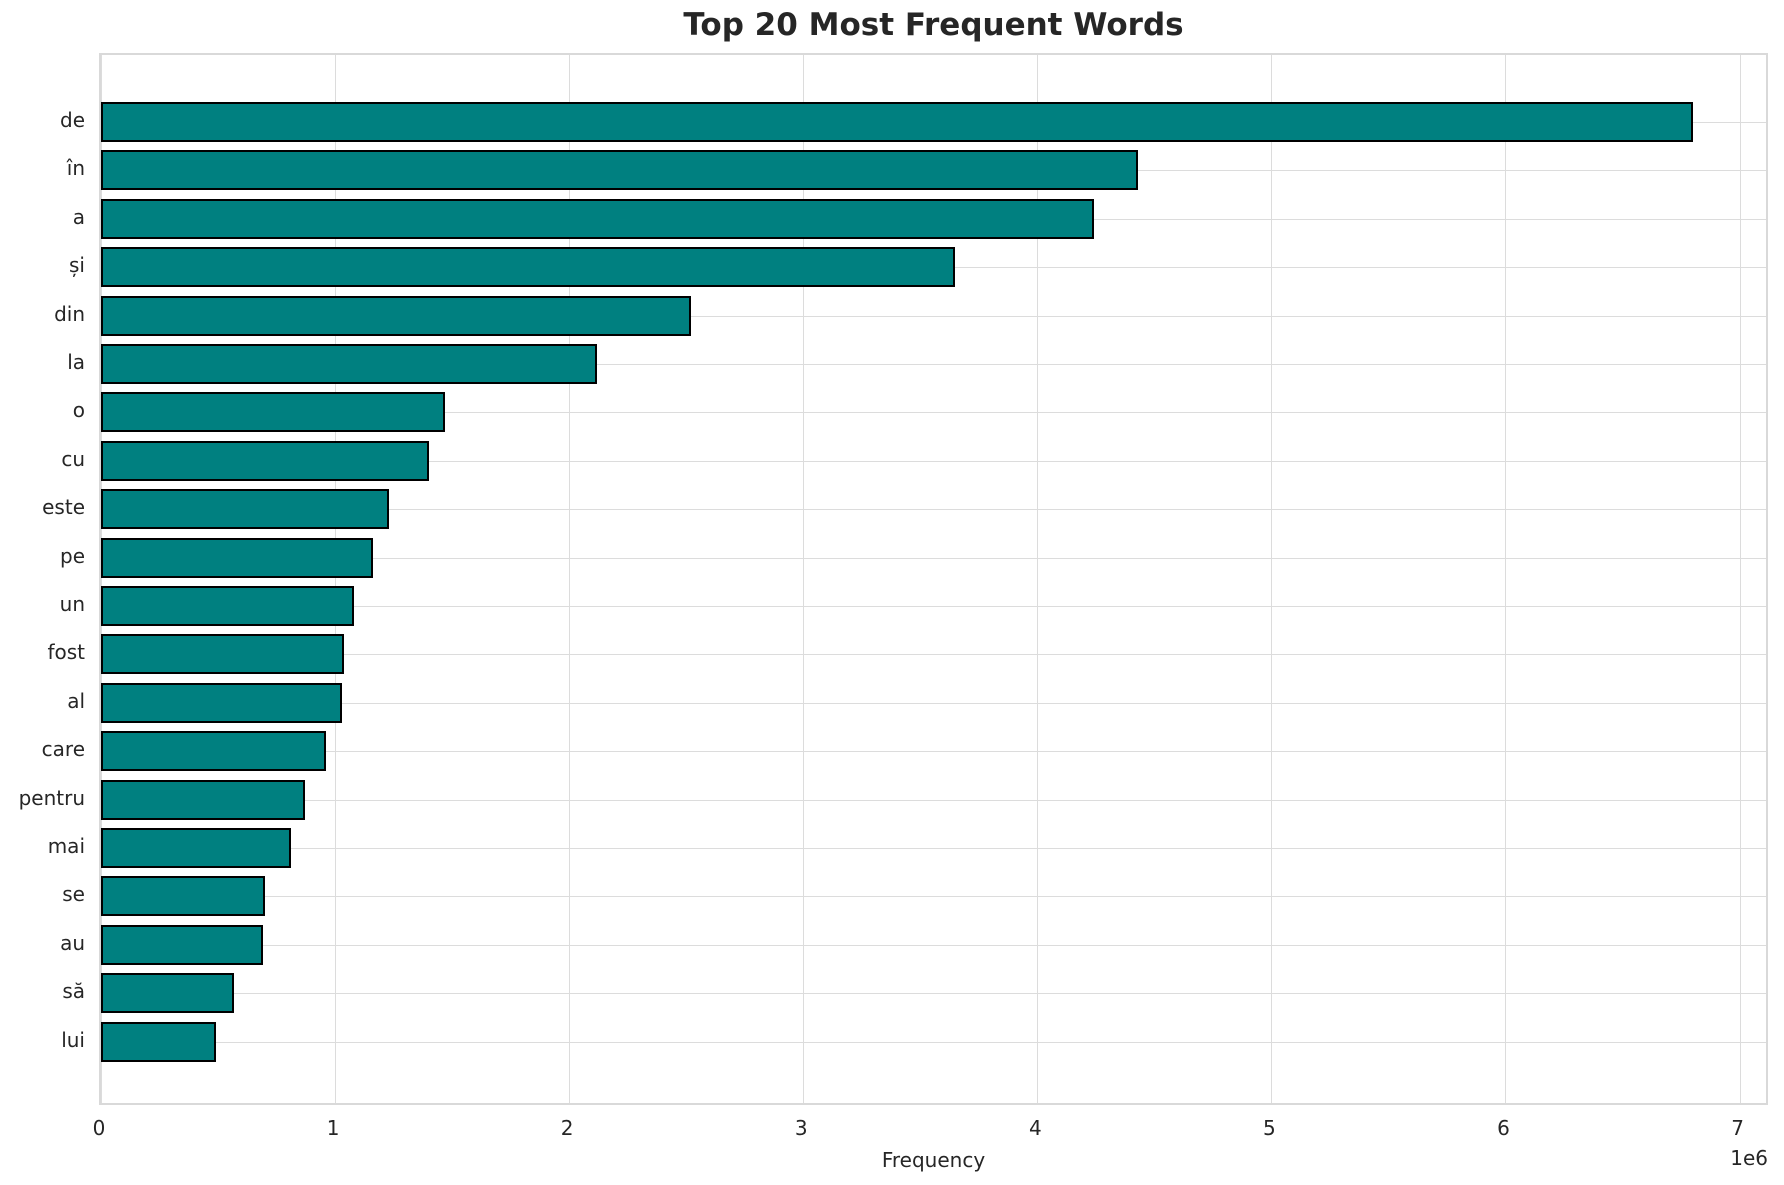  Describe the element at coordinates (78, 410) in the screenshot. I see `y-tick-label: o` at that location.